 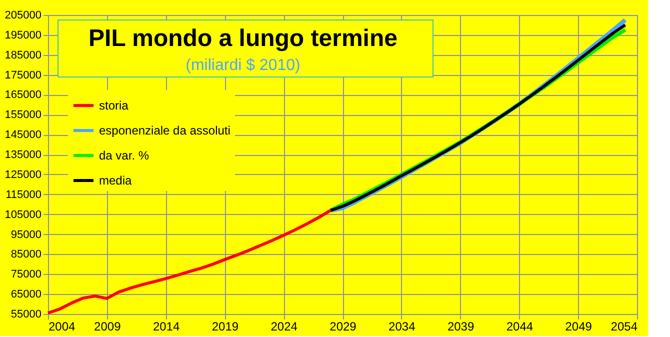 I want to click on y-tick-label: 205000, so click(x=23, y=16).